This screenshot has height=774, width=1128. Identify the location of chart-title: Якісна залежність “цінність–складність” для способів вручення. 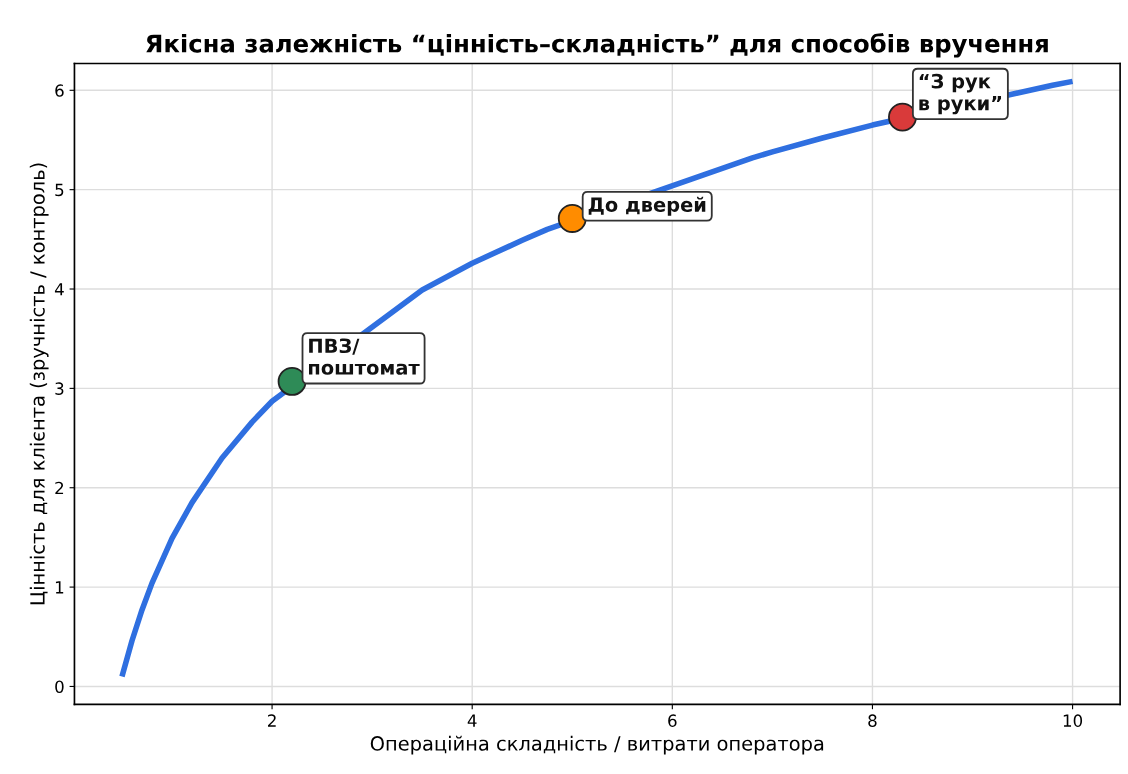
(597, 45).